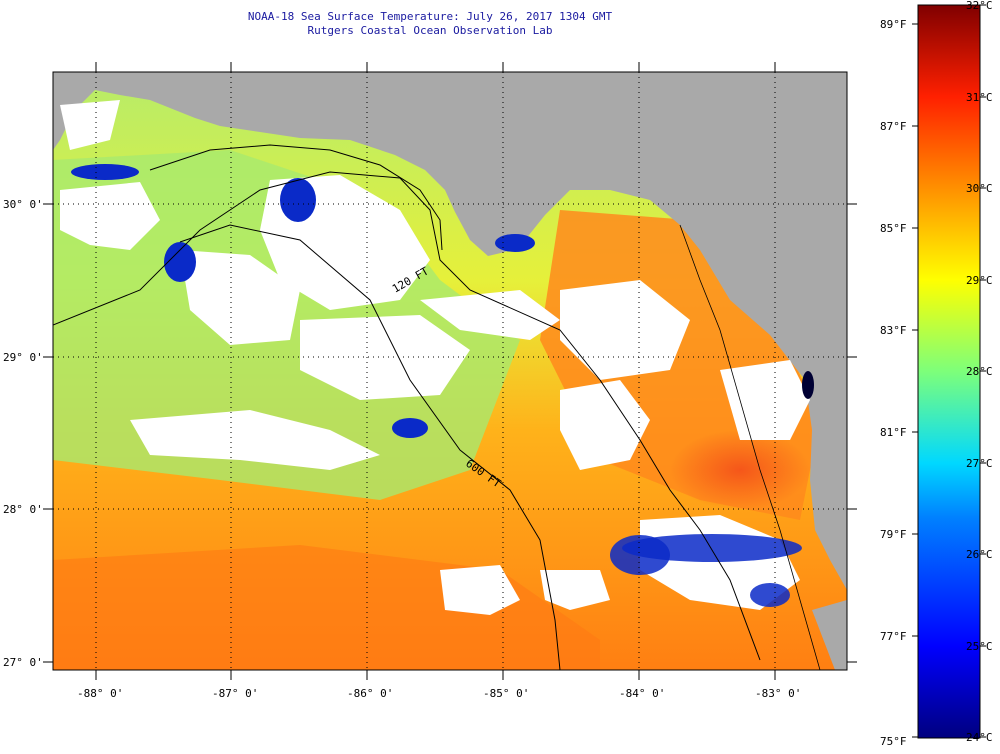 This screenshot has height=754, width=1000. I want to click on colorbar-c-27: 27°C, so click(979, 463).